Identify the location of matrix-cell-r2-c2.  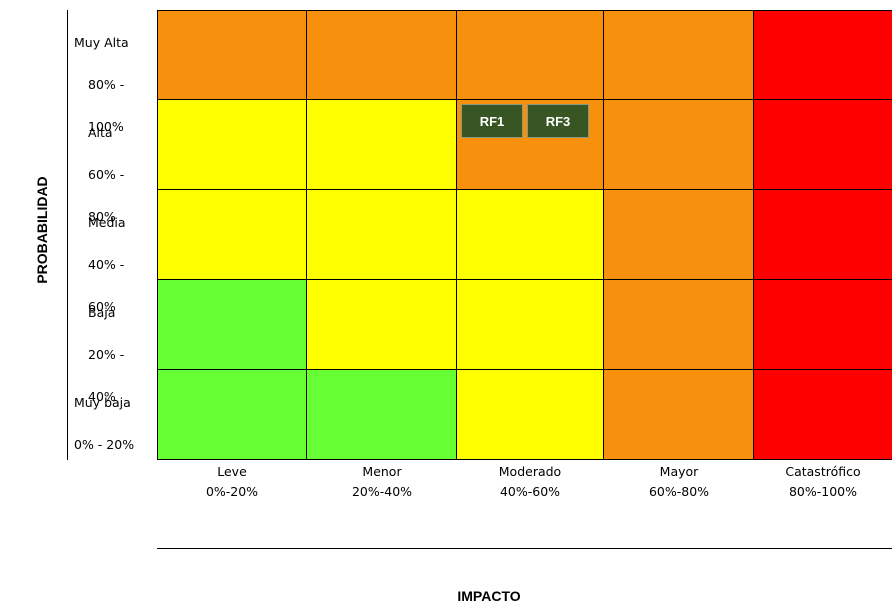
(530, 235).